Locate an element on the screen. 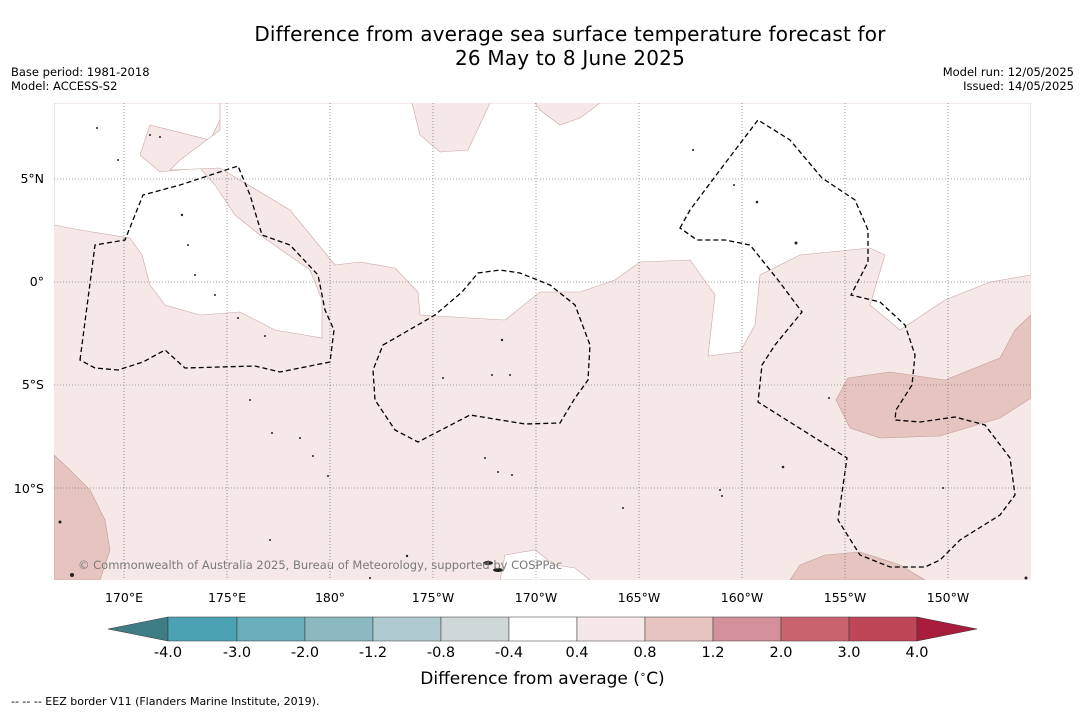 This screenshot has height=713, width=1085. lon-label-170w: 170°W is located at coordinates (536, 597).